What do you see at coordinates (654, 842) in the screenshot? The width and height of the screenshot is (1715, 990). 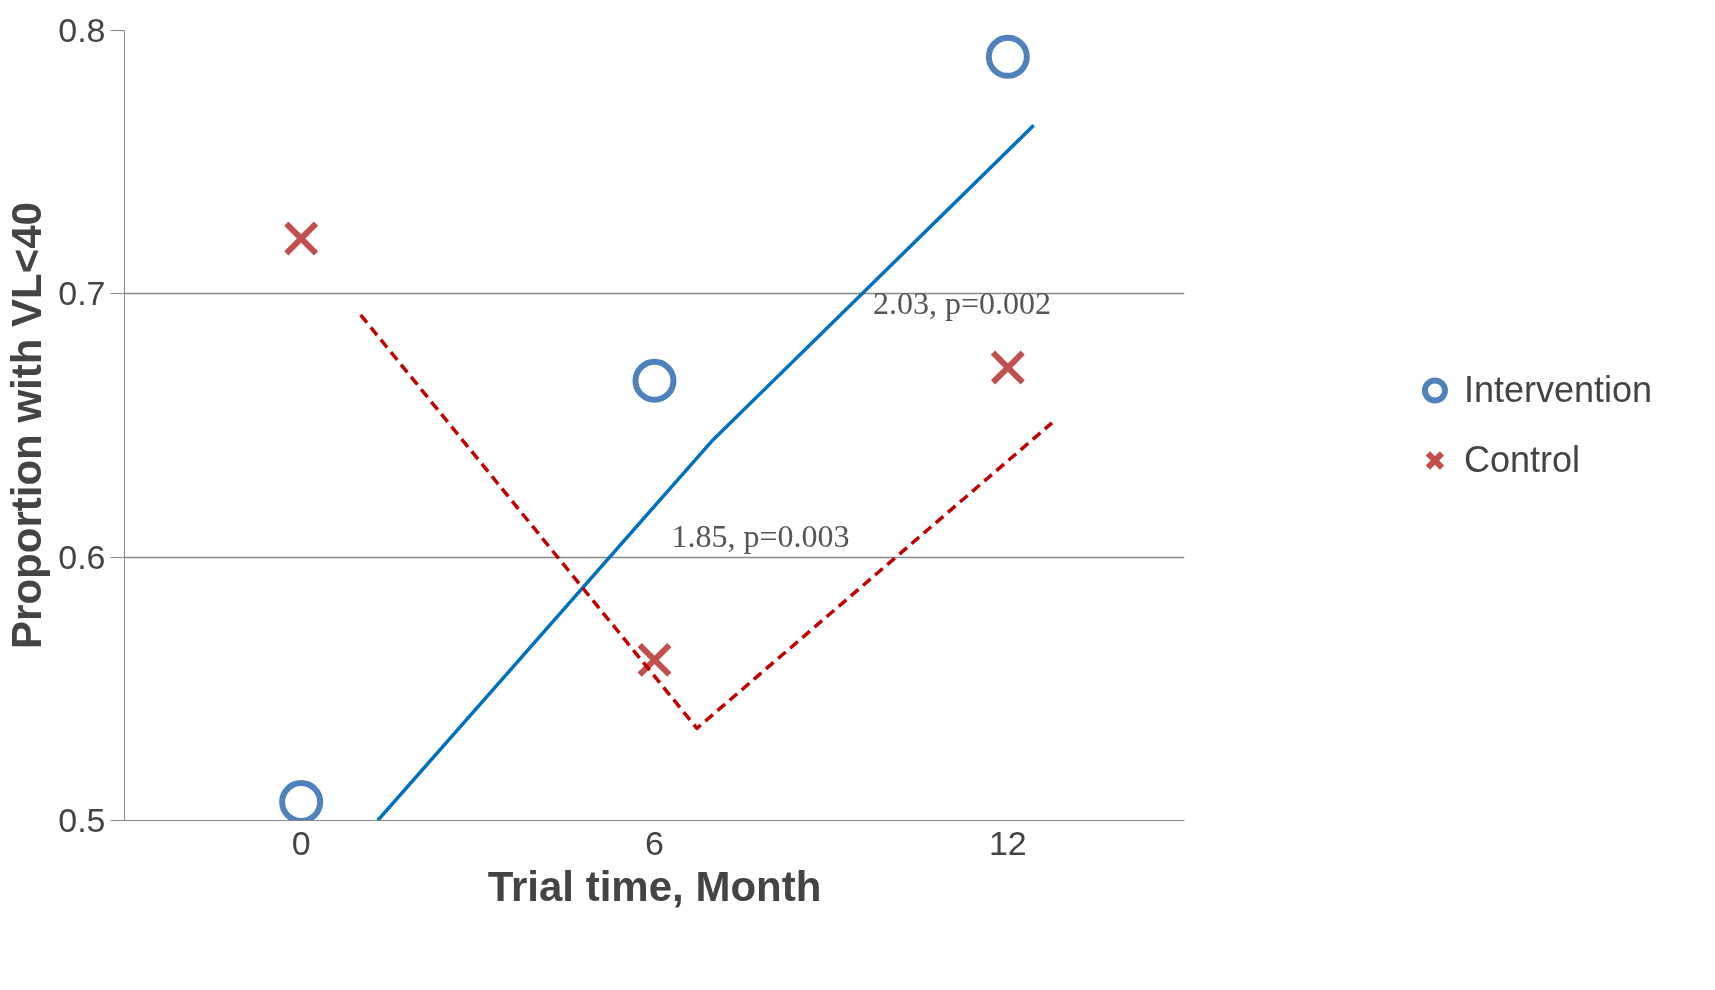 I see `x-tick-label: 6` at bounding box center [654, 842].